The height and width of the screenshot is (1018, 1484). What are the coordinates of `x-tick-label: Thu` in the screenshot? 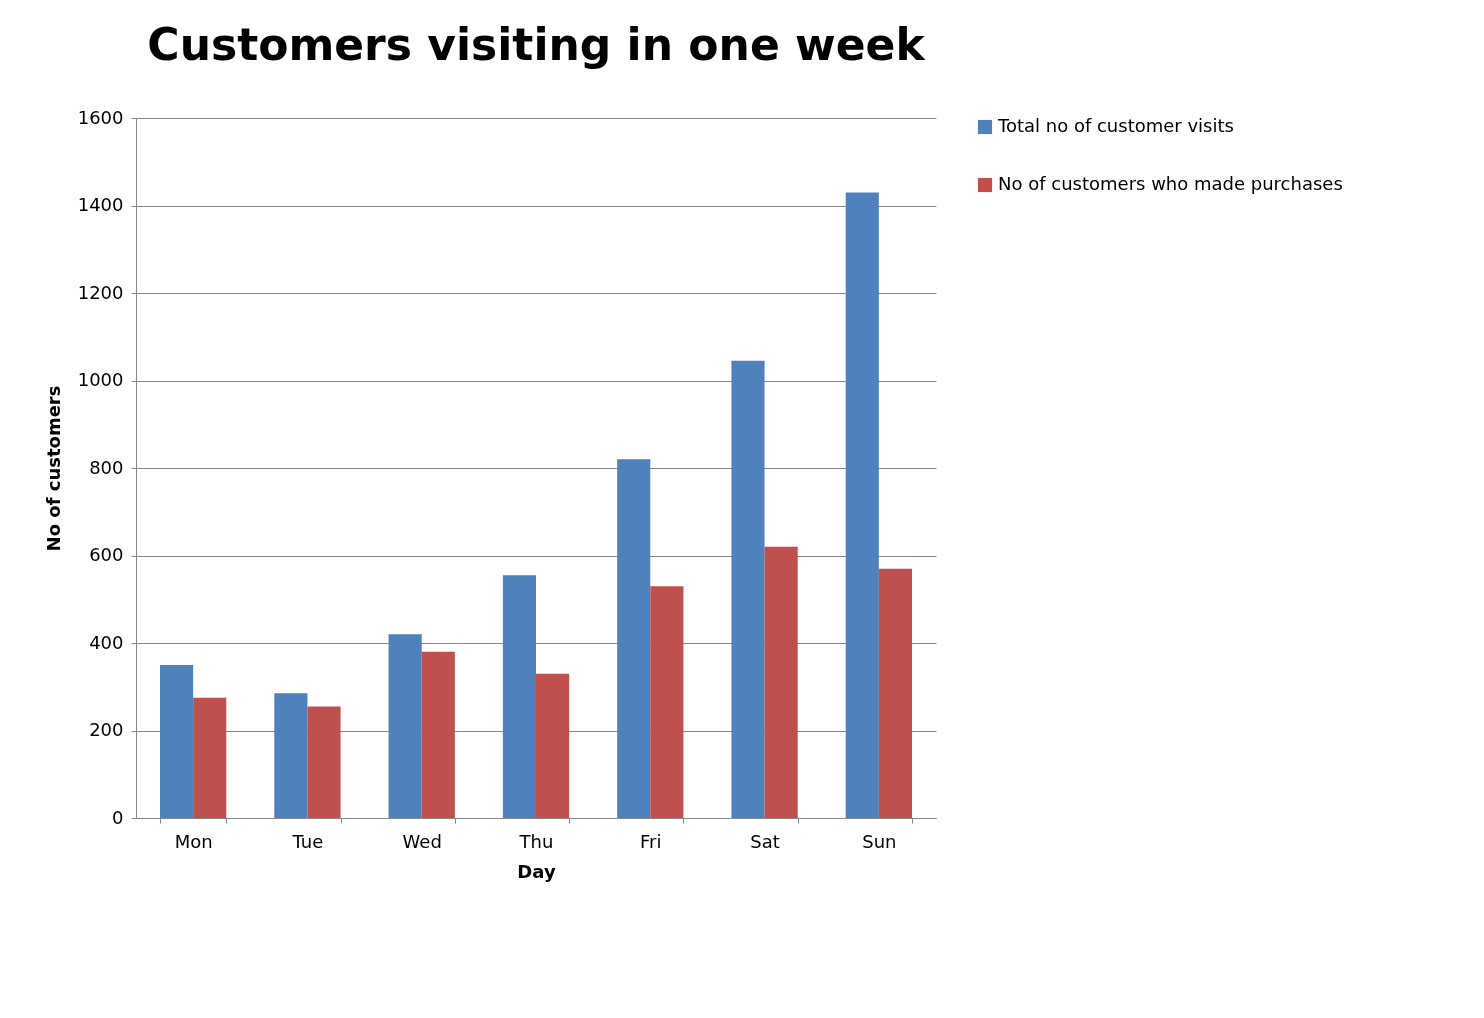 It's located at (536, 841).